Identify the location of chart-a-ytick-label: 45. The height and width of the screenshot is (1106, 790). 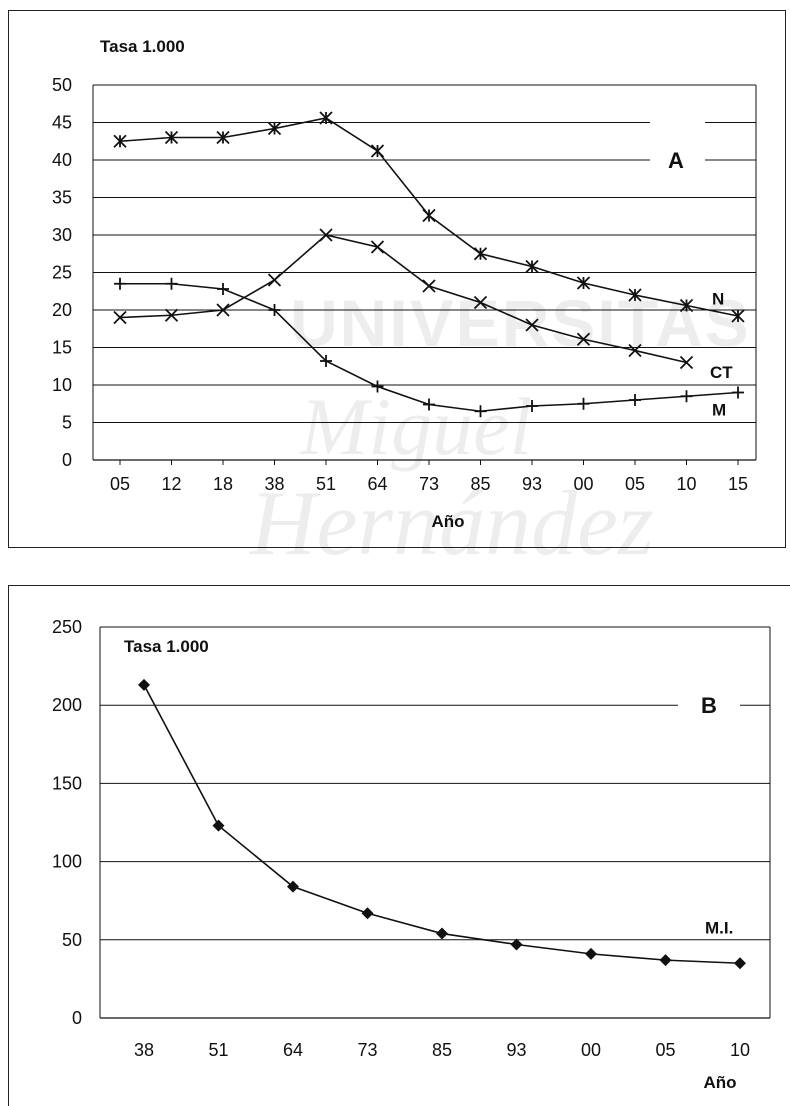
(62, 123).